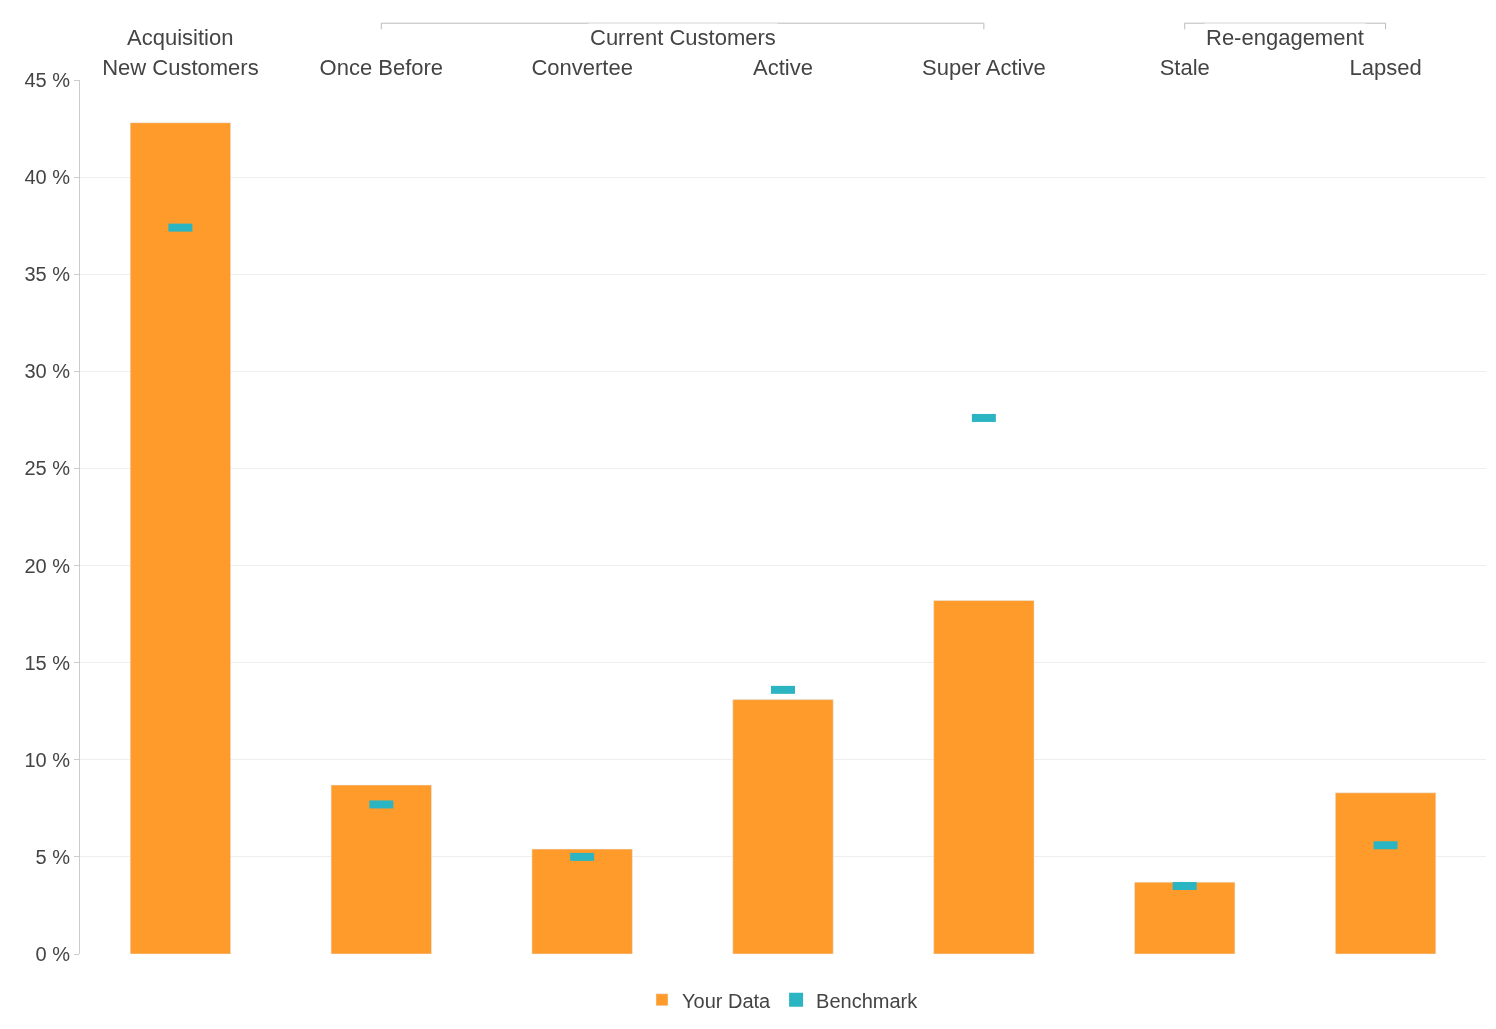  I want to click on x-tick-label: Lapsed, so click(1385, 67).